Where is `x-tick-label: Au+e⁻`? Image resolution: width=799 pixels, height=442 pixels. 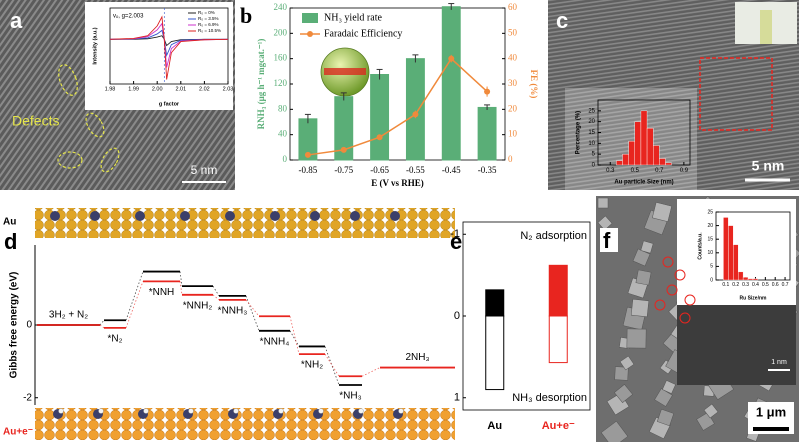 x-tick-label: Au+e⁻ is located at coordinates (558, 426).